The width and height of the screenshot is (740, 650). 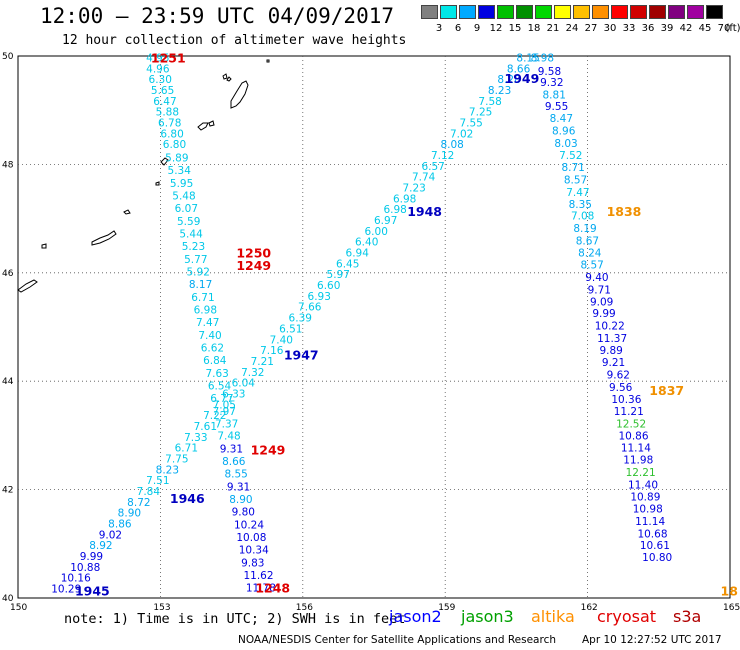 I want to click on wave-height-value: 6.62, so click(x=212, y=348).